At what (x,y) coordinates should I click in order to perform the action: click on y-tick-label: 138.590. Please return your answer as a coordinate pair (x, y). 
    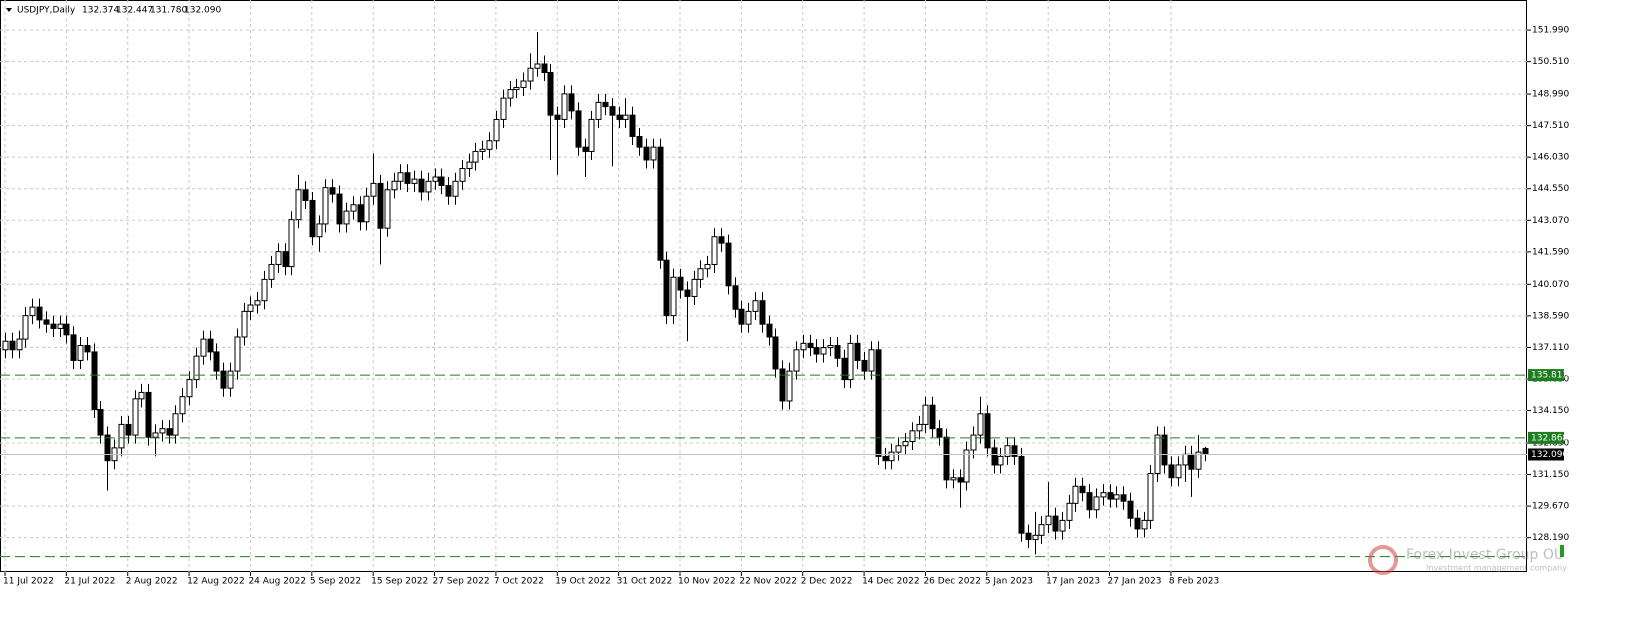
    Looking at the image, I should click on (1550, 316).